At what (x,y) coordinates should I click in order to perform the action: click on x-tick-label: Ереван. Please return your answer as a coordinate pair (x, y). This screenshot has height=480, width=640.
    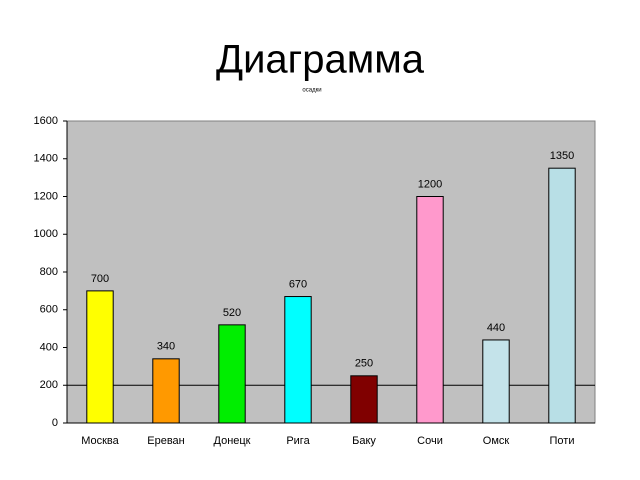
    Looking at the image, I should click on (166, 441).